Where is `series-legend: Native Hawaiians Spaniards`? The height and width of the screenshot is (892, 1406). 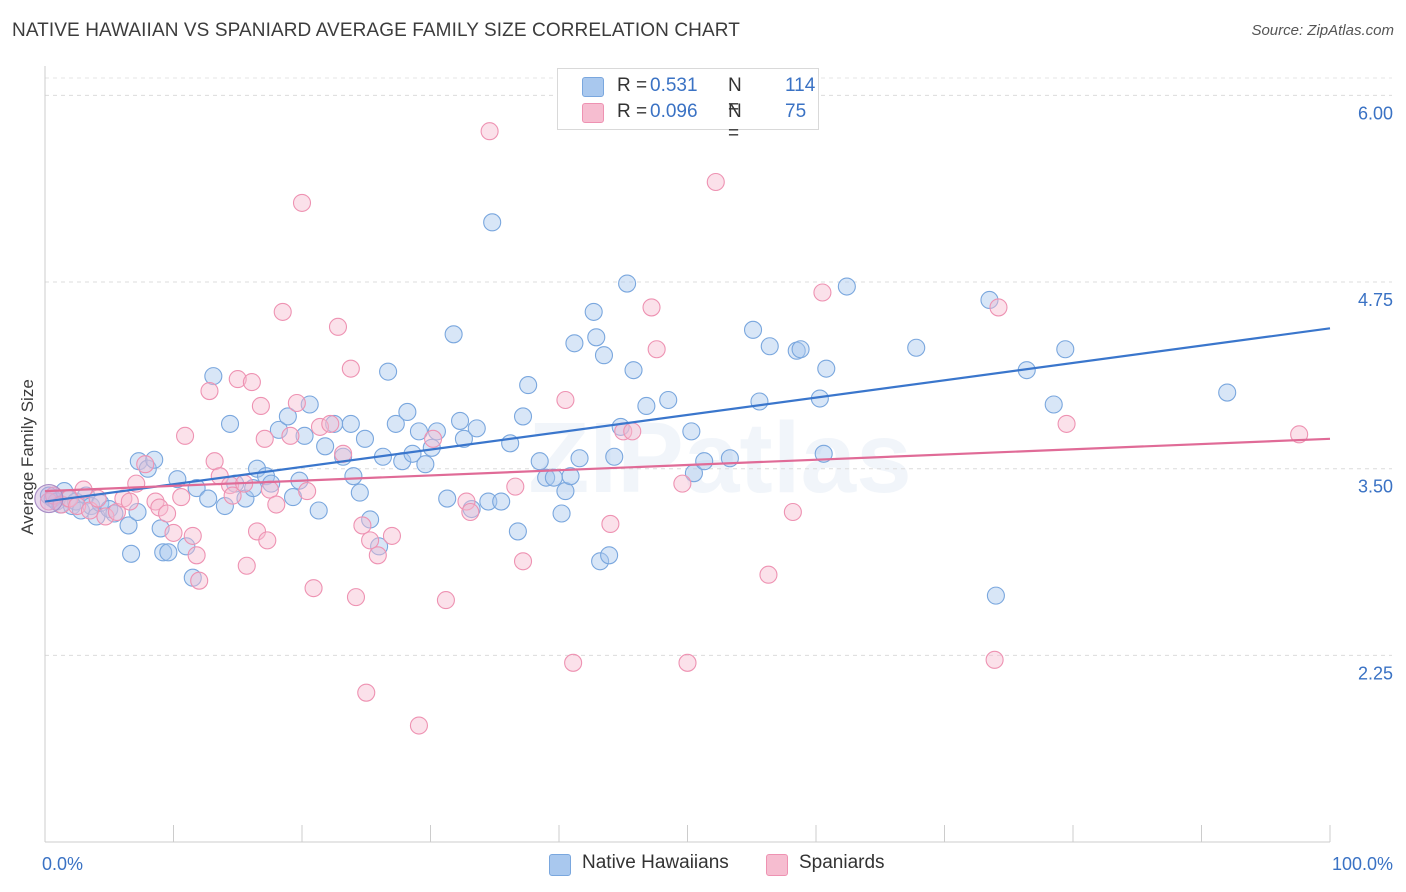 series-legend: Native Hawaiians Spaniards is located at coordinates (703, 865).